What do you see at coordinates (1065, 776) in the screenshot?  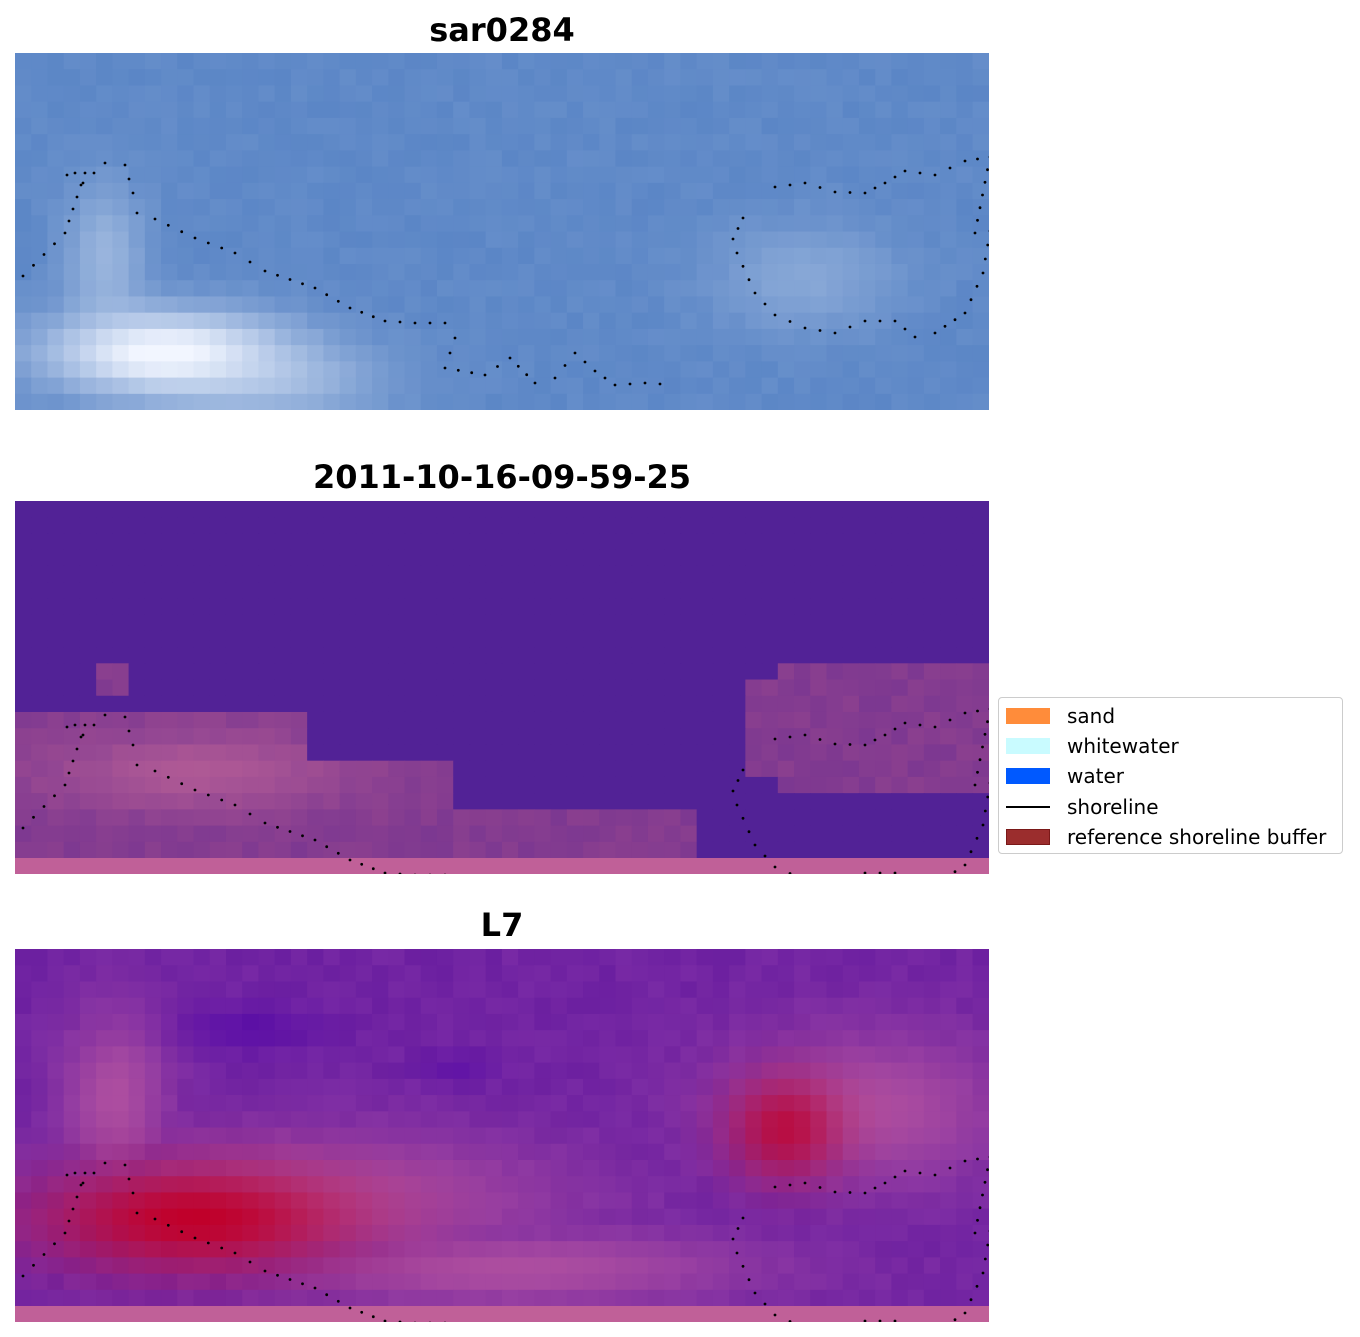 I see `legend-item-water: water` at bounding box center [1065, 776].